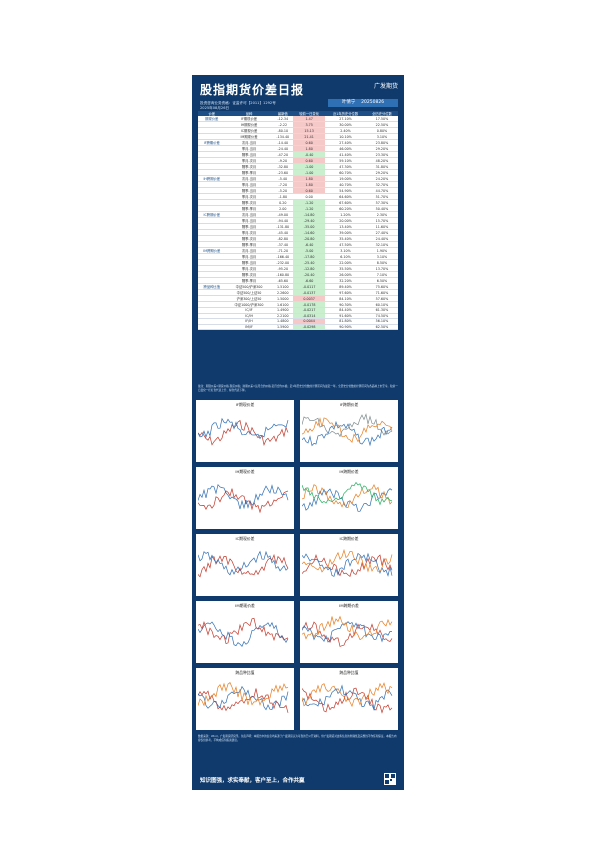 This screenshot has height=841, width=595. Describe the element at coordinates (381, 262) in the screenshot. I see `cell-pa: 8.50%` at that location.